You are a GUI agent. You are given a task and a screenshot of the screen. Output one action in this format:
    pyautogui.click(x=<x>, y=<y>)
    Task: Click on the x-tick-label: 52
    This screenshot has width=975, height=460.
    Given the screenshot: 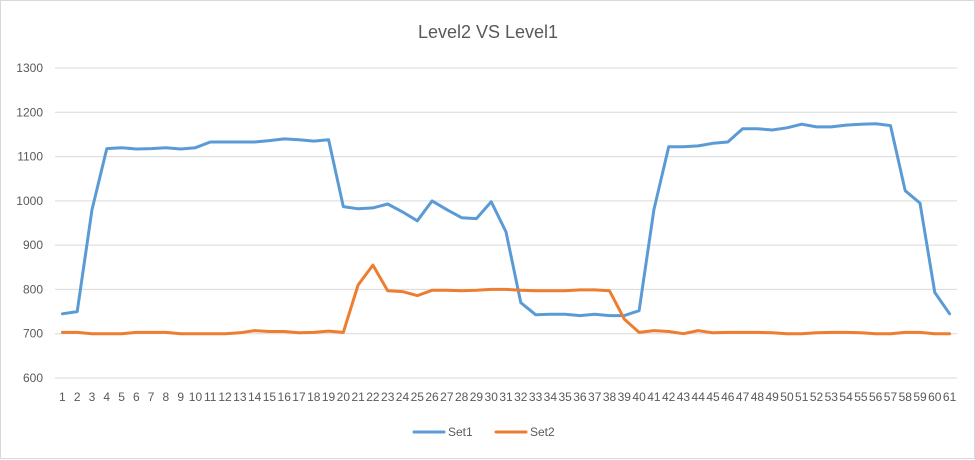 What is the action you would take?
    pyautogui.click(x=817, y=397)
    